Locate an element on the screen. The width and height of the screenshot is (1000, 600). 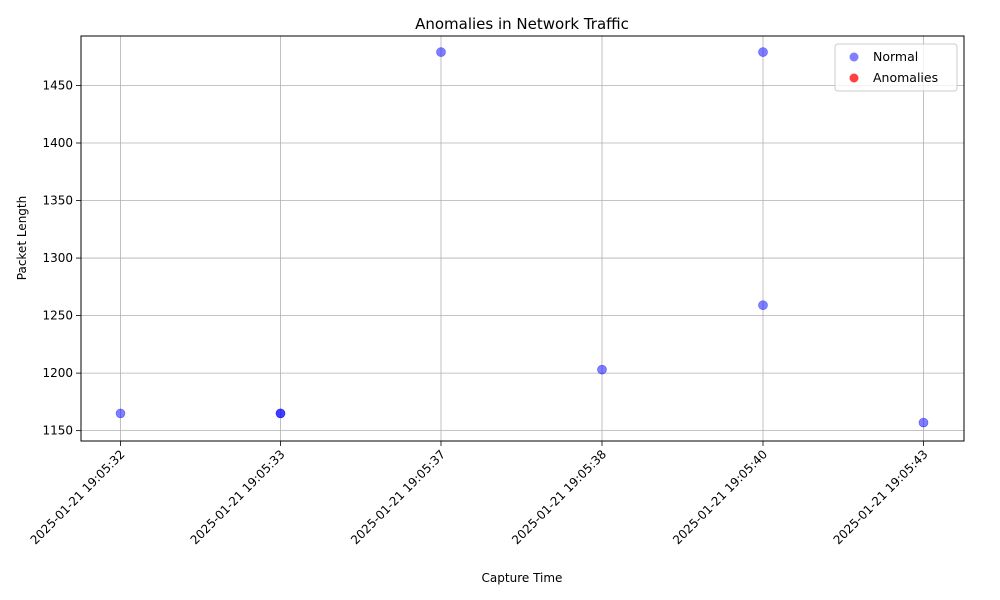
legend-box is located at coordinates (896, 67).